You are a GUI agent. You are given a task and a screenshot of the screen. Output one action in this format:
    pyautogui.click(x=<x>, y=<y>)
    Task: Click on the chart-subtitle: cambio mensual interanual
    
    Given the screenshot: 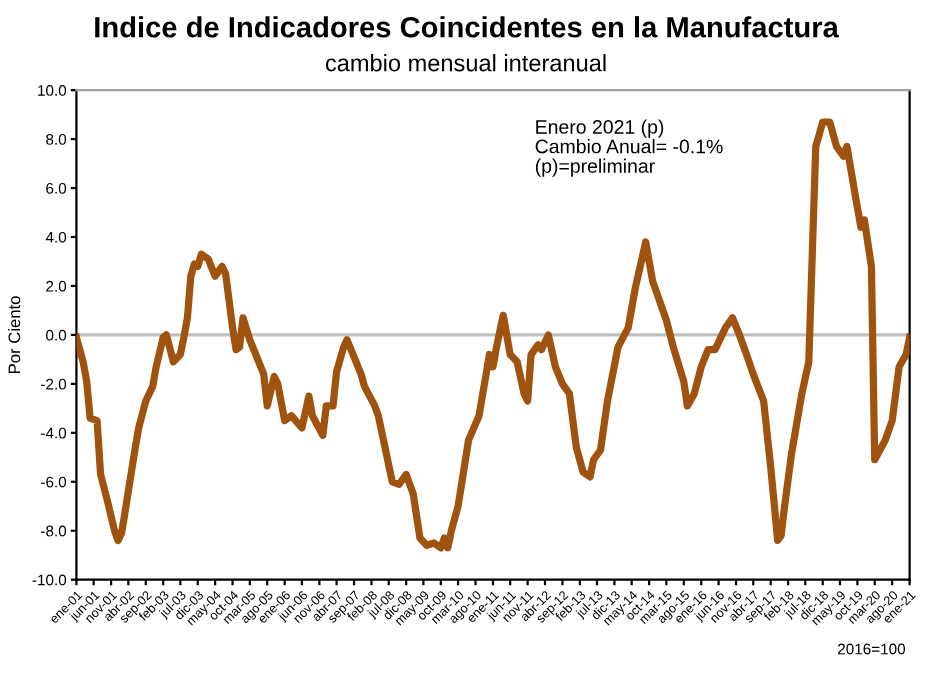 What is the action you would take?
    pyautogui.click(x=465, y=63)
    